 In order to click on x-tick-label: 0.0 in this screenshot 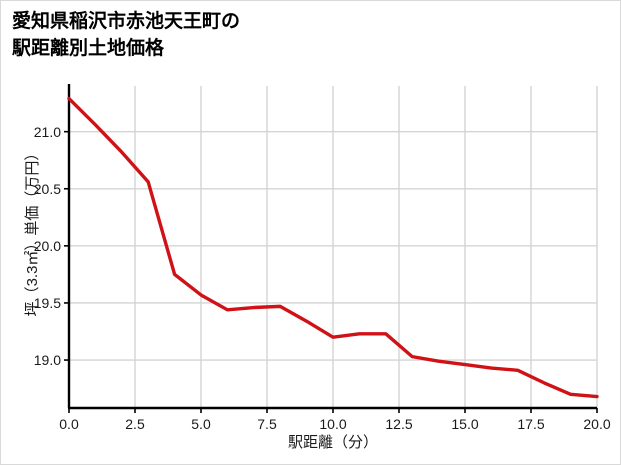, I will do `click(69, 424)`.